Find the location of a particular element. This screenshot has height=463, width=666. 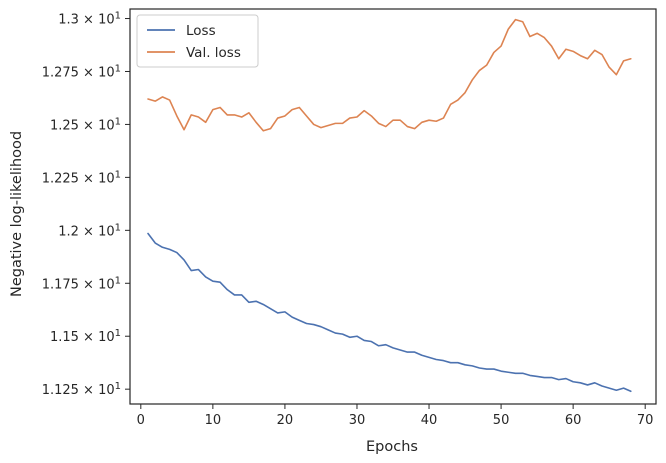

y-axis-label: Negative log-likelihood is located at coordinates (17, 214).